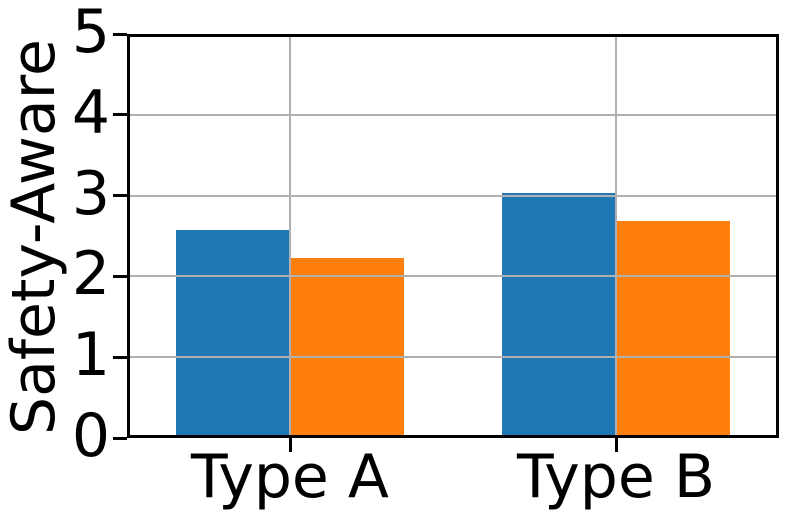 This screenshot has width=792, height=524. Describe the element at coordinates (90, 34) in the screenshot. I see `y-tick-label: 5` at that location.